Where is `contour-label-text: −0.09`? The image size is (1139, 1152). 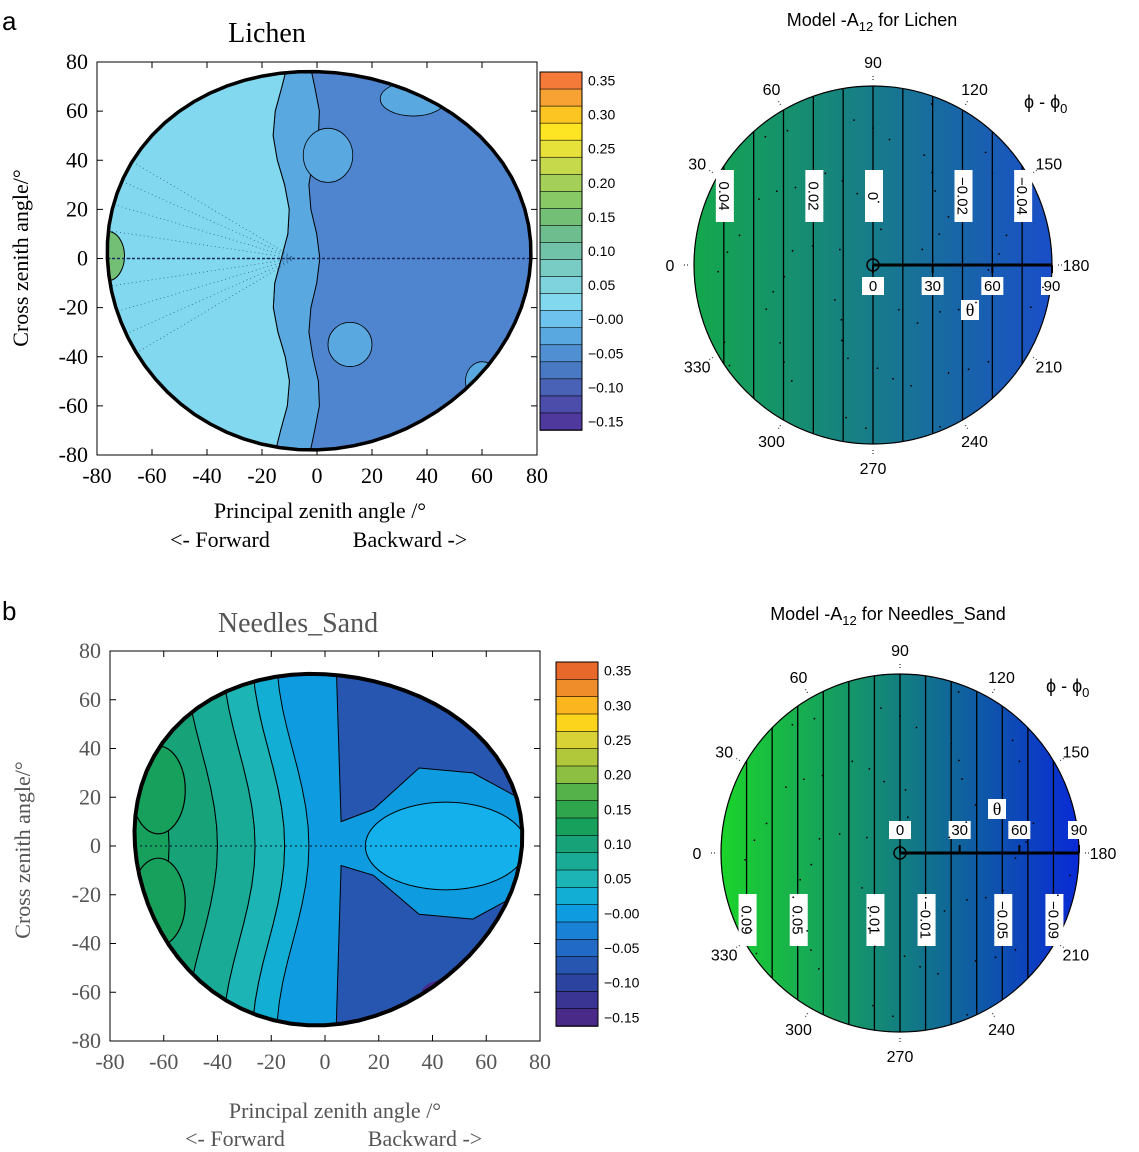
contour-label-text: −0.09 is located at coordinates (1052, 920).